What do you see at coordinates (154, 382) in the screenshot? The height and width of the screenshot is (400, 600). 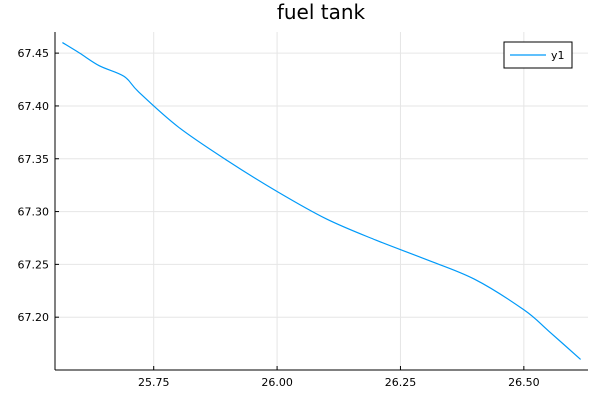 I see `x-tick-label: 25.75` at bounding box center [154, 382].